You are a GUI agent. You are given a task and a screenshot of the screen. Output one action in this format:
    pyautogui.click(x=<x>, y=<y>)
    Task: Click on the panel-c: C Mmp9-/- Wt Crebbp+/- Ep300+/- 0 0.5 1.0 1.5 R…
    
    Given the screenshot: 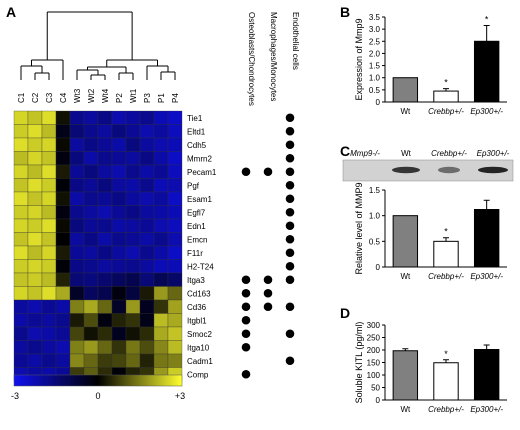 What is the action you would take?
    pyautogui.click(x=427, y=212)
    